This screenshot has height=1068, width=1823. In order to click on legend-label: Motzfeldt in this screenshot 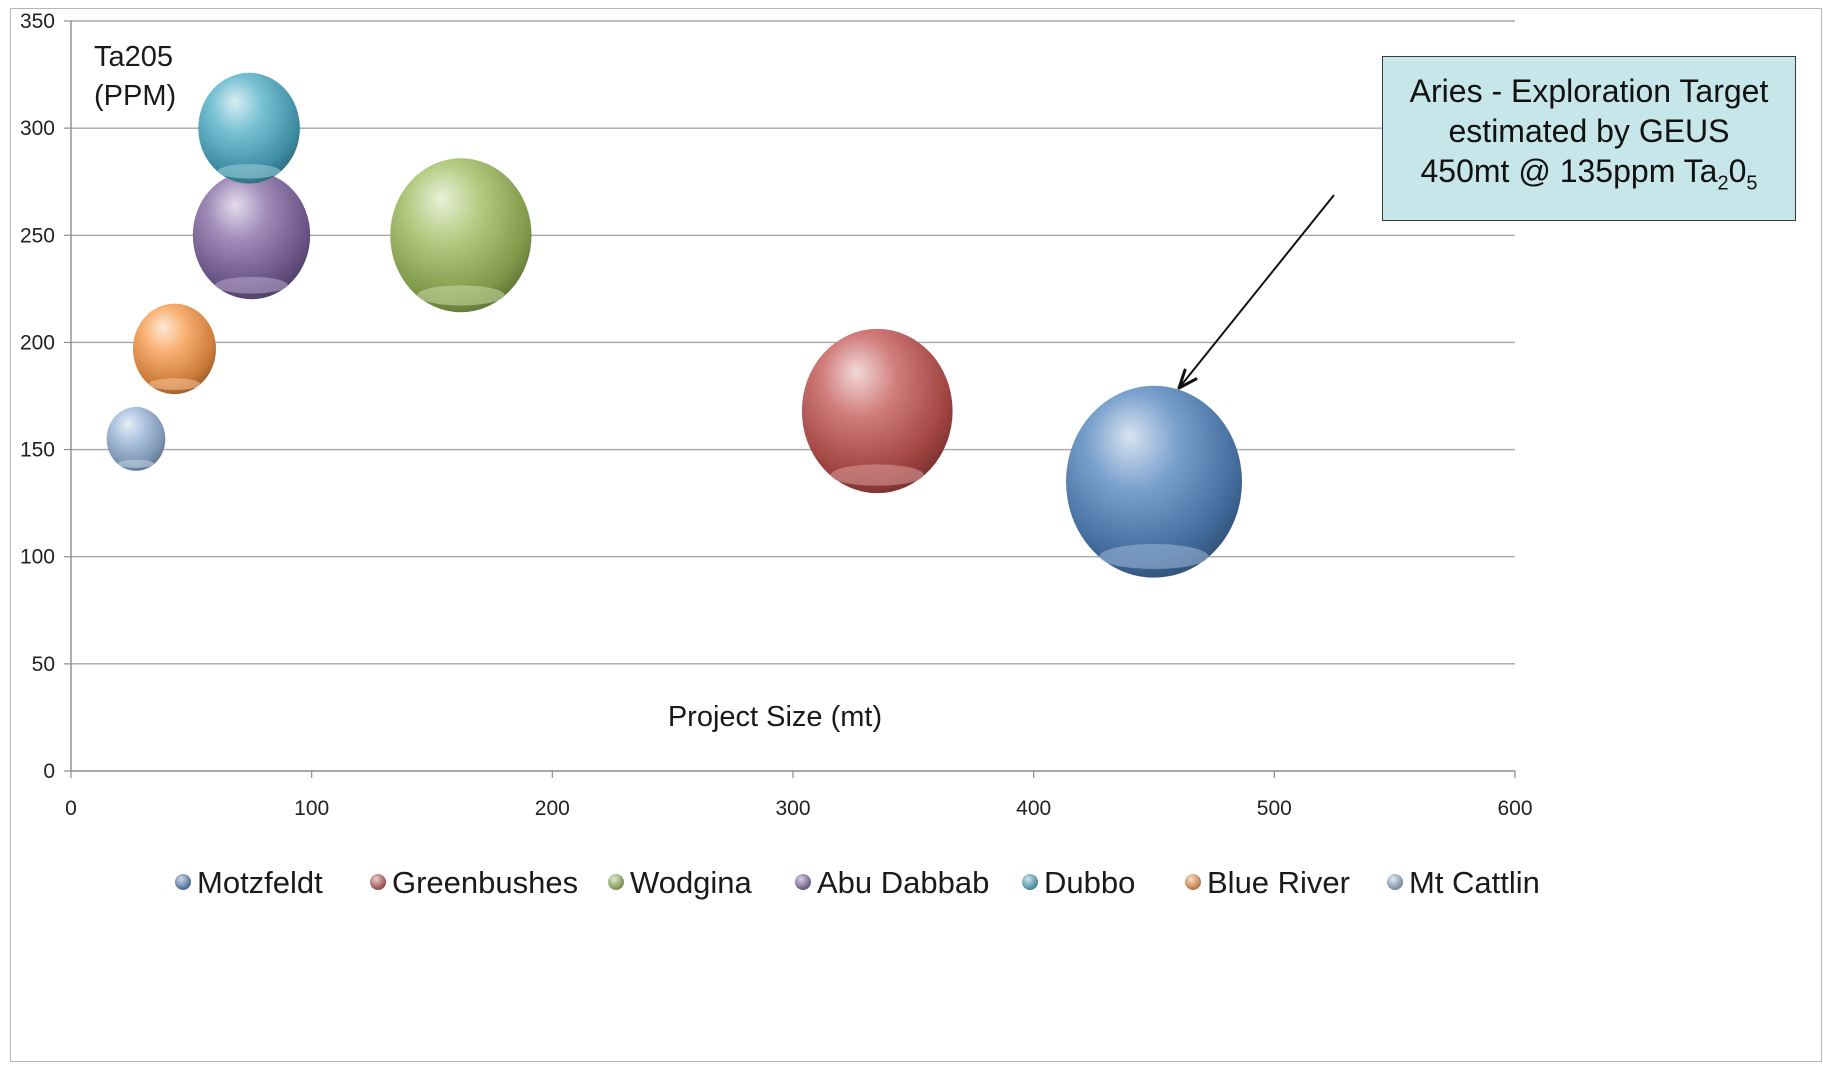, I will do `click(260, 882)`.